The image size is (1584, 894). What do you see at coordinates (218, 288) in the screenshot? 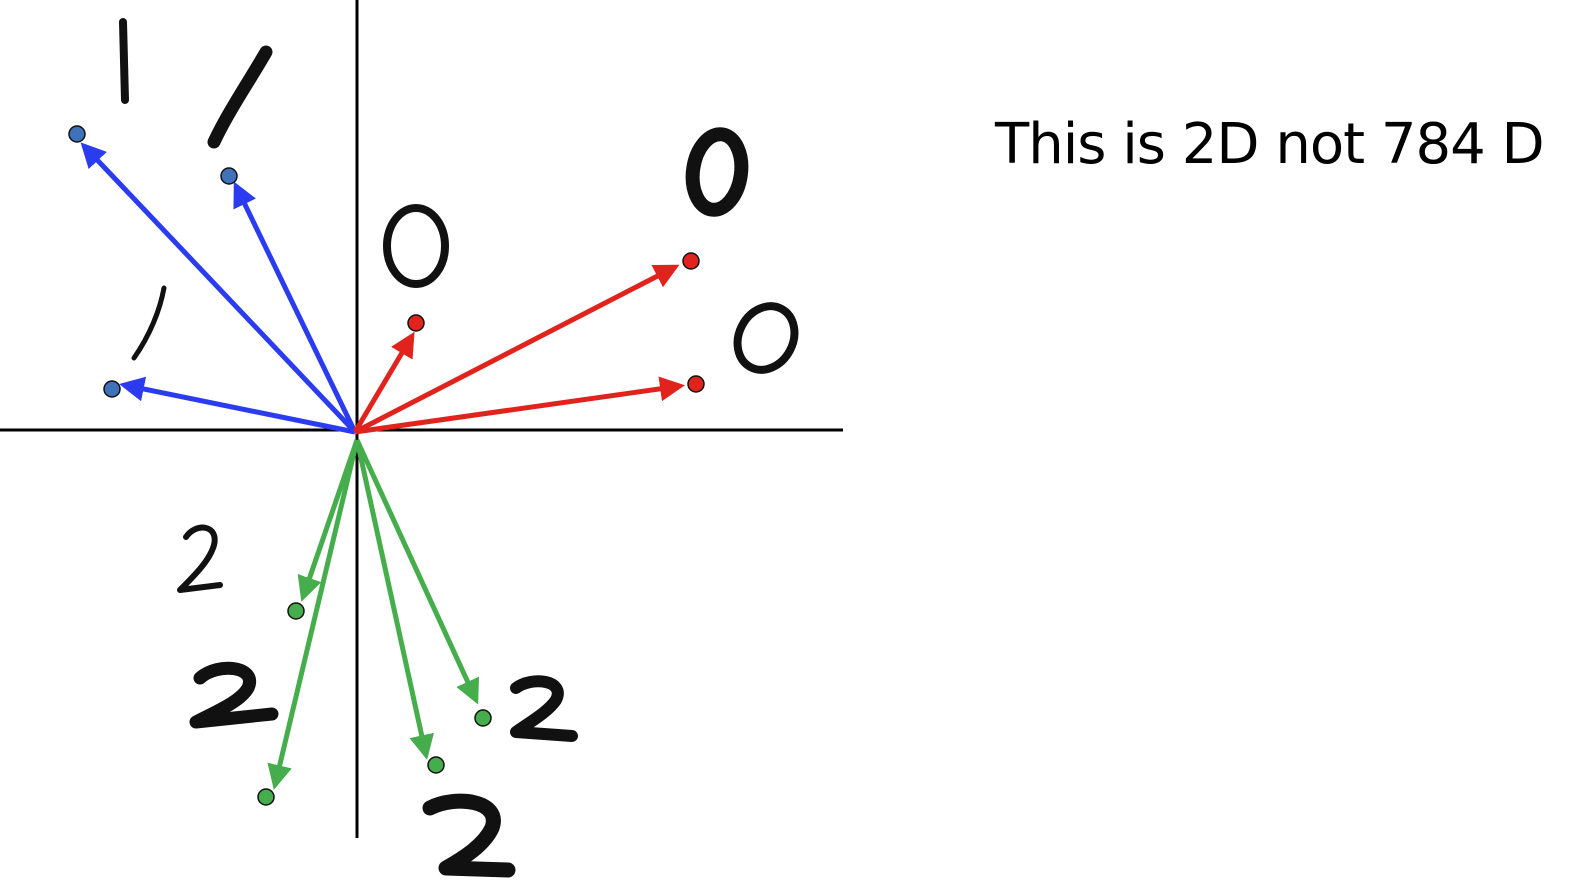
I see `vector-1a` at bounding box center [218, 288].